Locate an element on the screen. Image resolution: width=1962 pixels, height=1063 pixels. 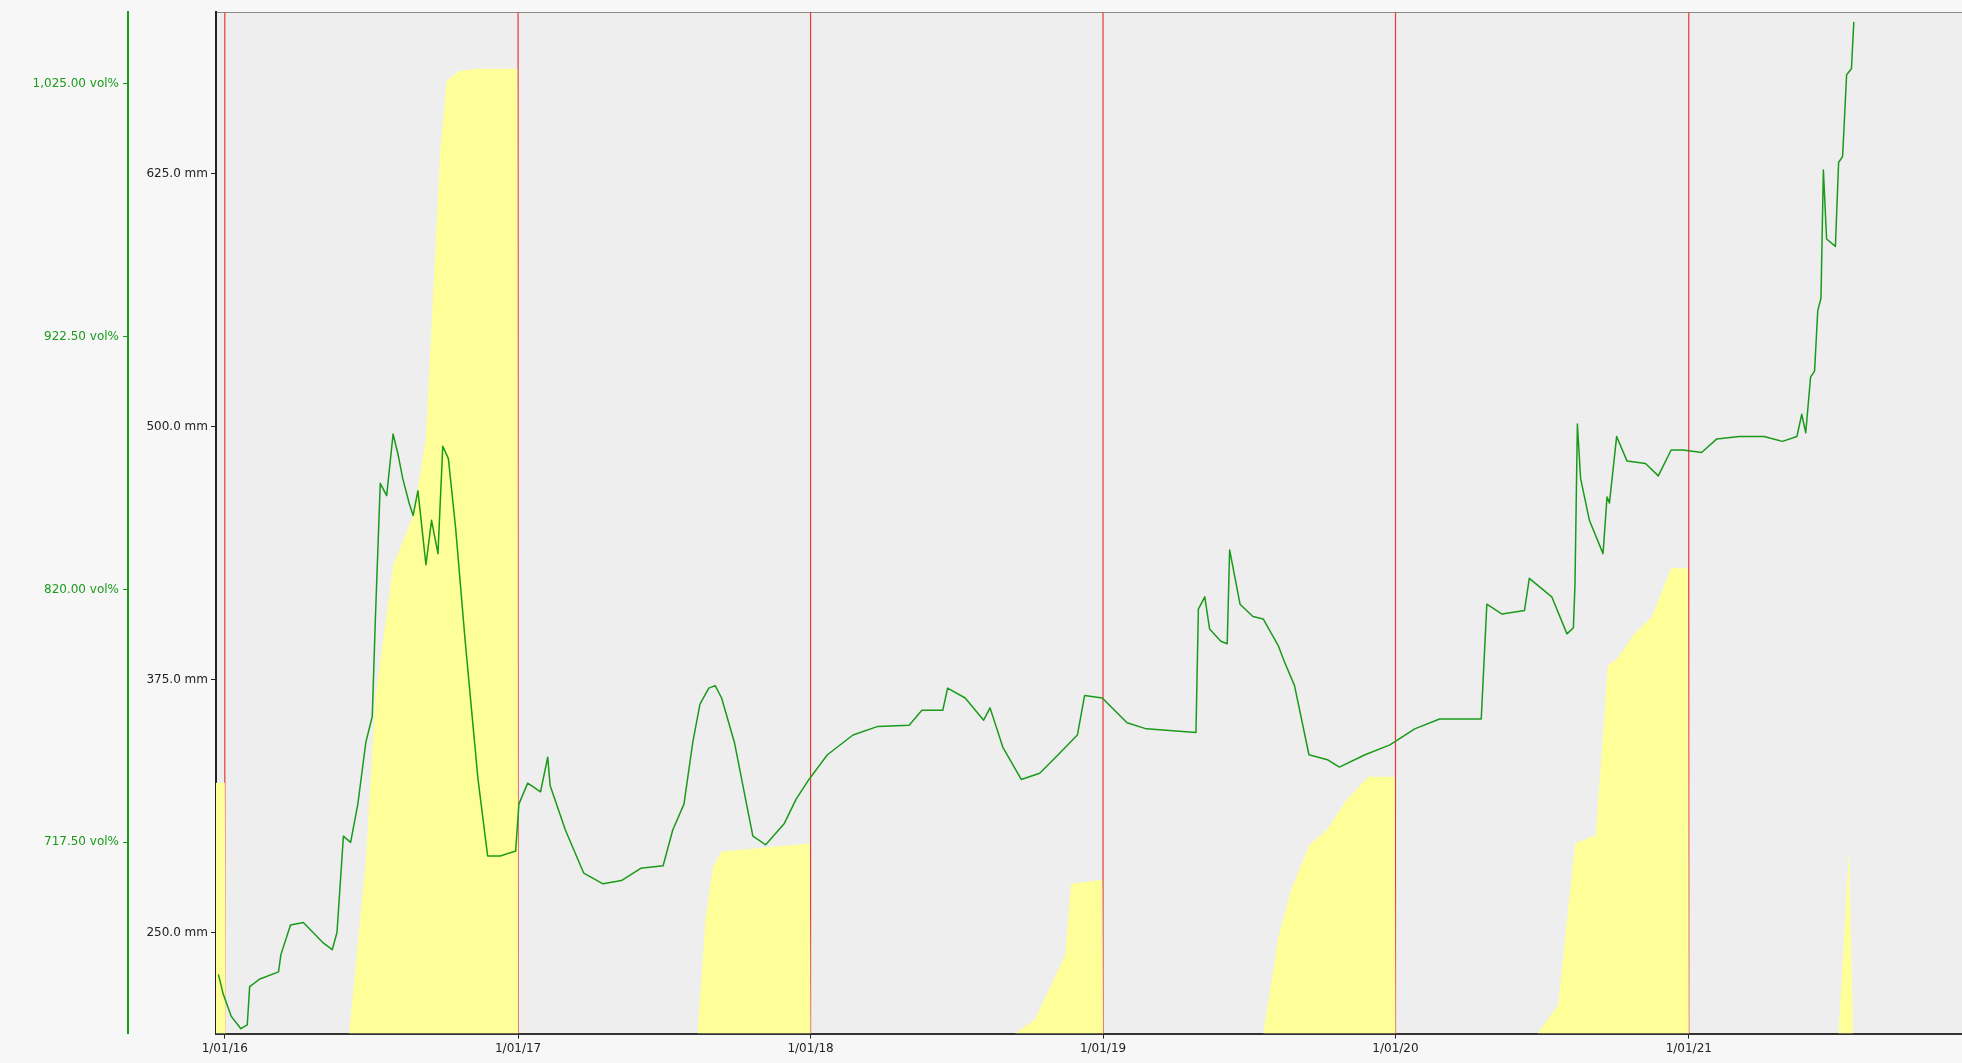
y2-tick-label: 375.0 mm is located at coordinates (177, 678).